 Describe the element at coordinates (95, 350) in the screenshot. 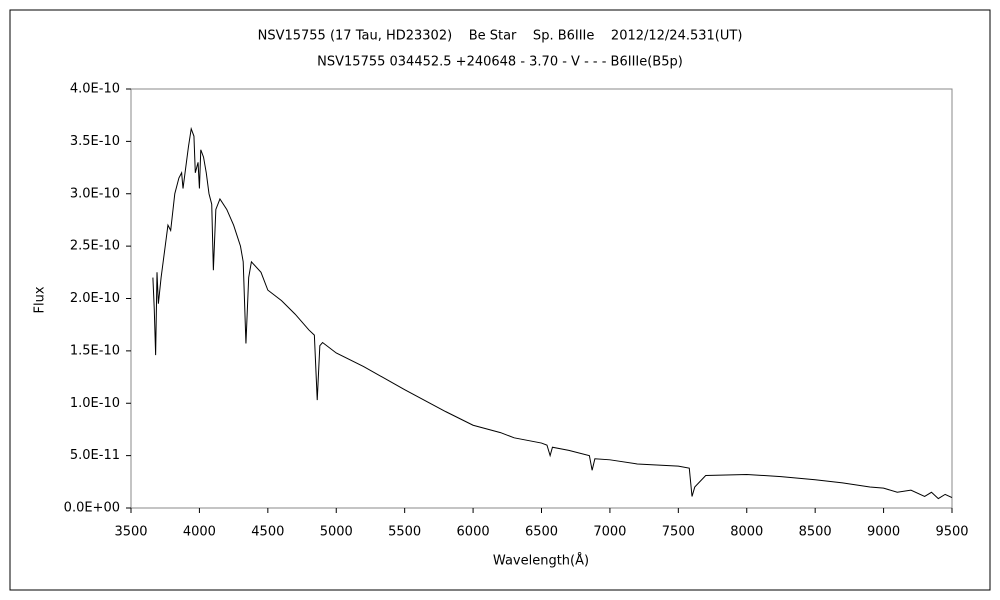

I see `y-tick-label: 1.5E-10` at that location.